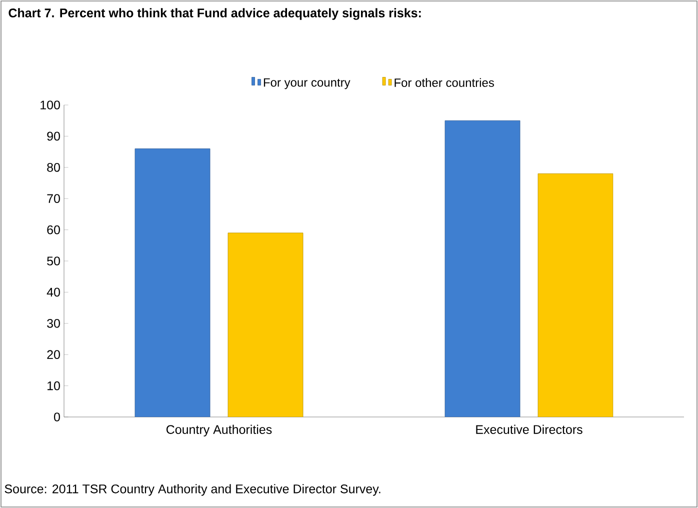 The width and height of the screenshot is (698, 508). I want to click on y-tick-label: 50, so click(53, 261).